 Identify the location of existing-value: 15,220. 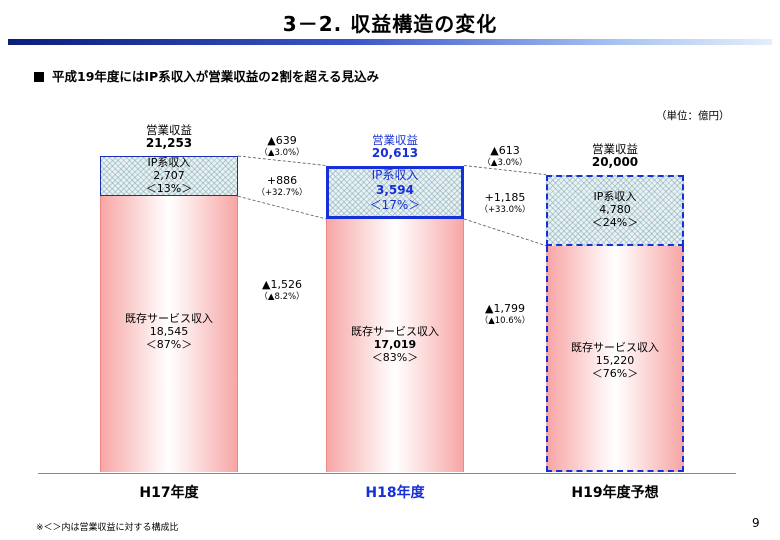
(615, 360).